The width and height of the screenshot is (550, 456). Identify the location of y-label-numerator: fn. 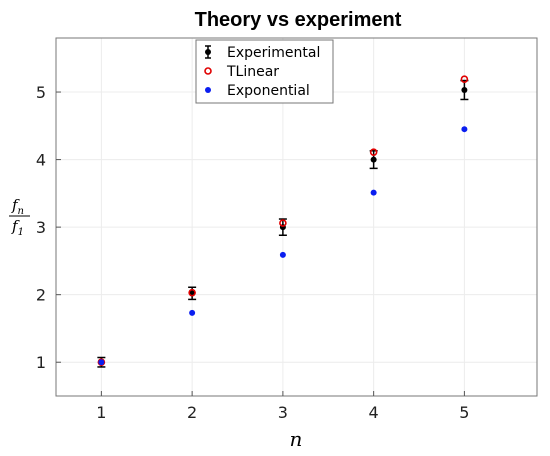
(17, 206).